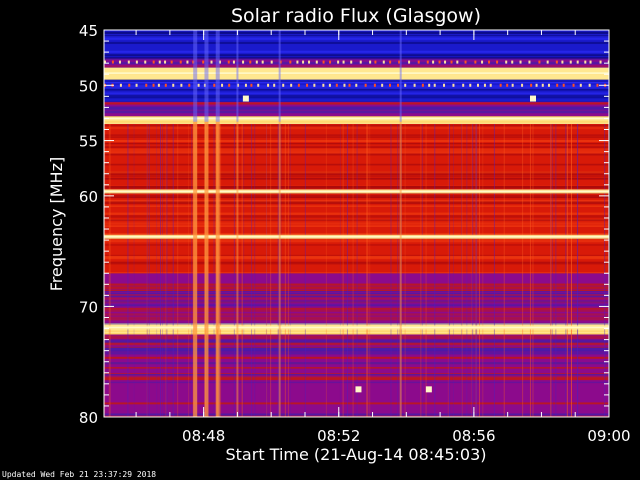 The height and width of the screenshot is (480, 640). What do you see at coordinates (206, 76) in the screenshot?
I see `burst-column-upper` at bounding box center [206, 76].